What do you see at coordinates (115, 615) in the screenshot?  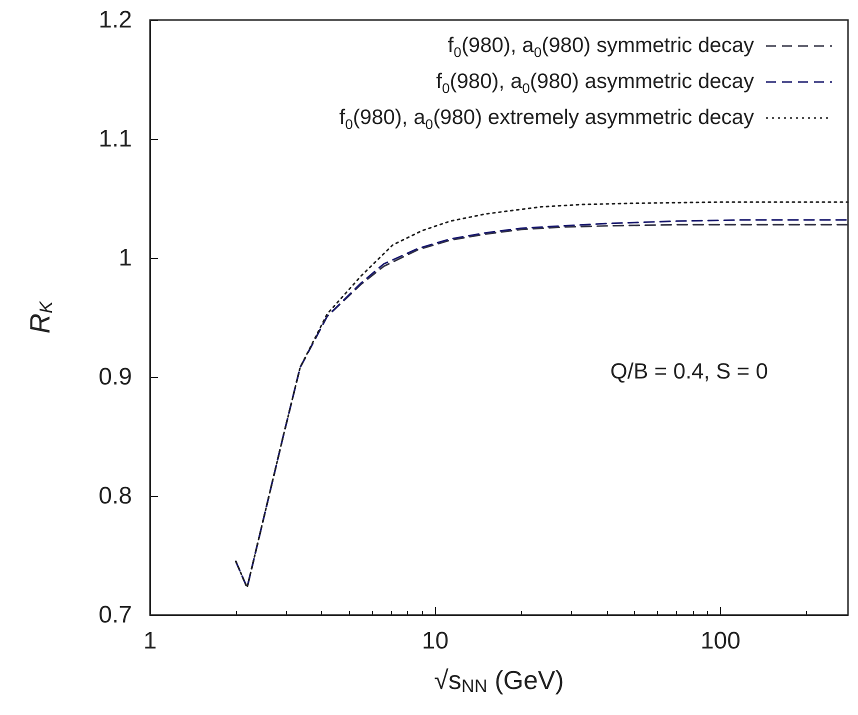 I see `y-tick-label: 0.7` at bounding box center [115, 615].